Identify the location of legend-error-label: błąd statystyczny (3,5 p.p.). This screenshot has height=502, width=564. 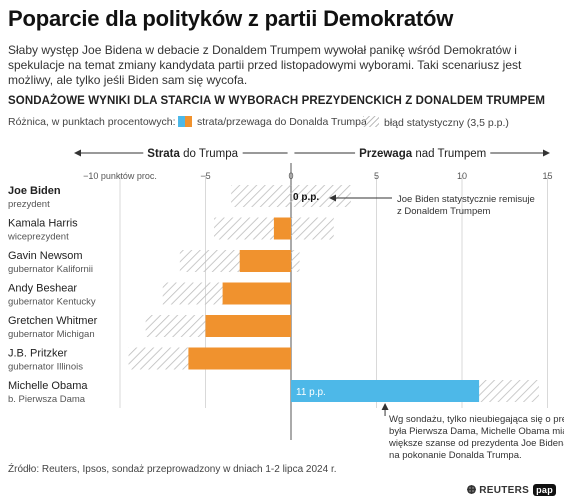
(446, 123).